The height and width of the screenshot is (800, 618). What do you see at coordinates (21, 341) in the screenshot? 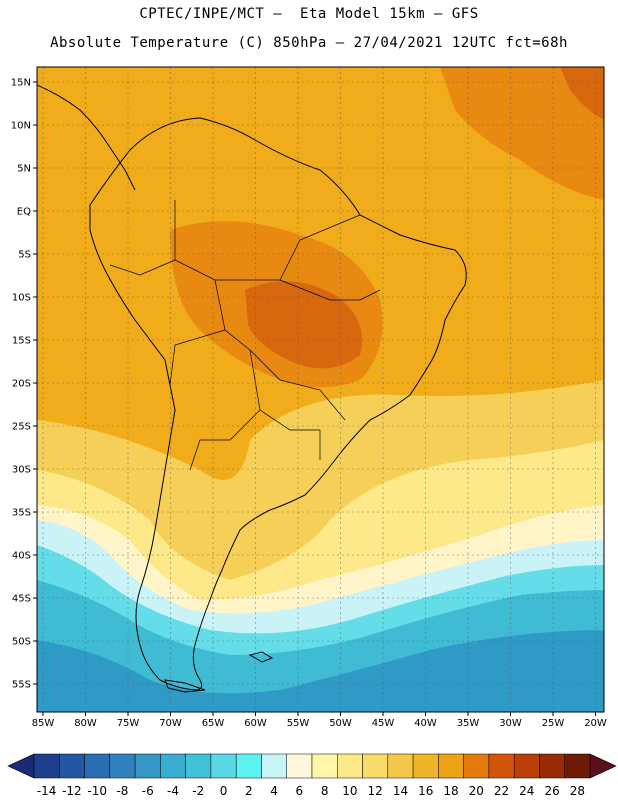
I see `lat-tick-label: 15S` at bounding box center [21, 341].